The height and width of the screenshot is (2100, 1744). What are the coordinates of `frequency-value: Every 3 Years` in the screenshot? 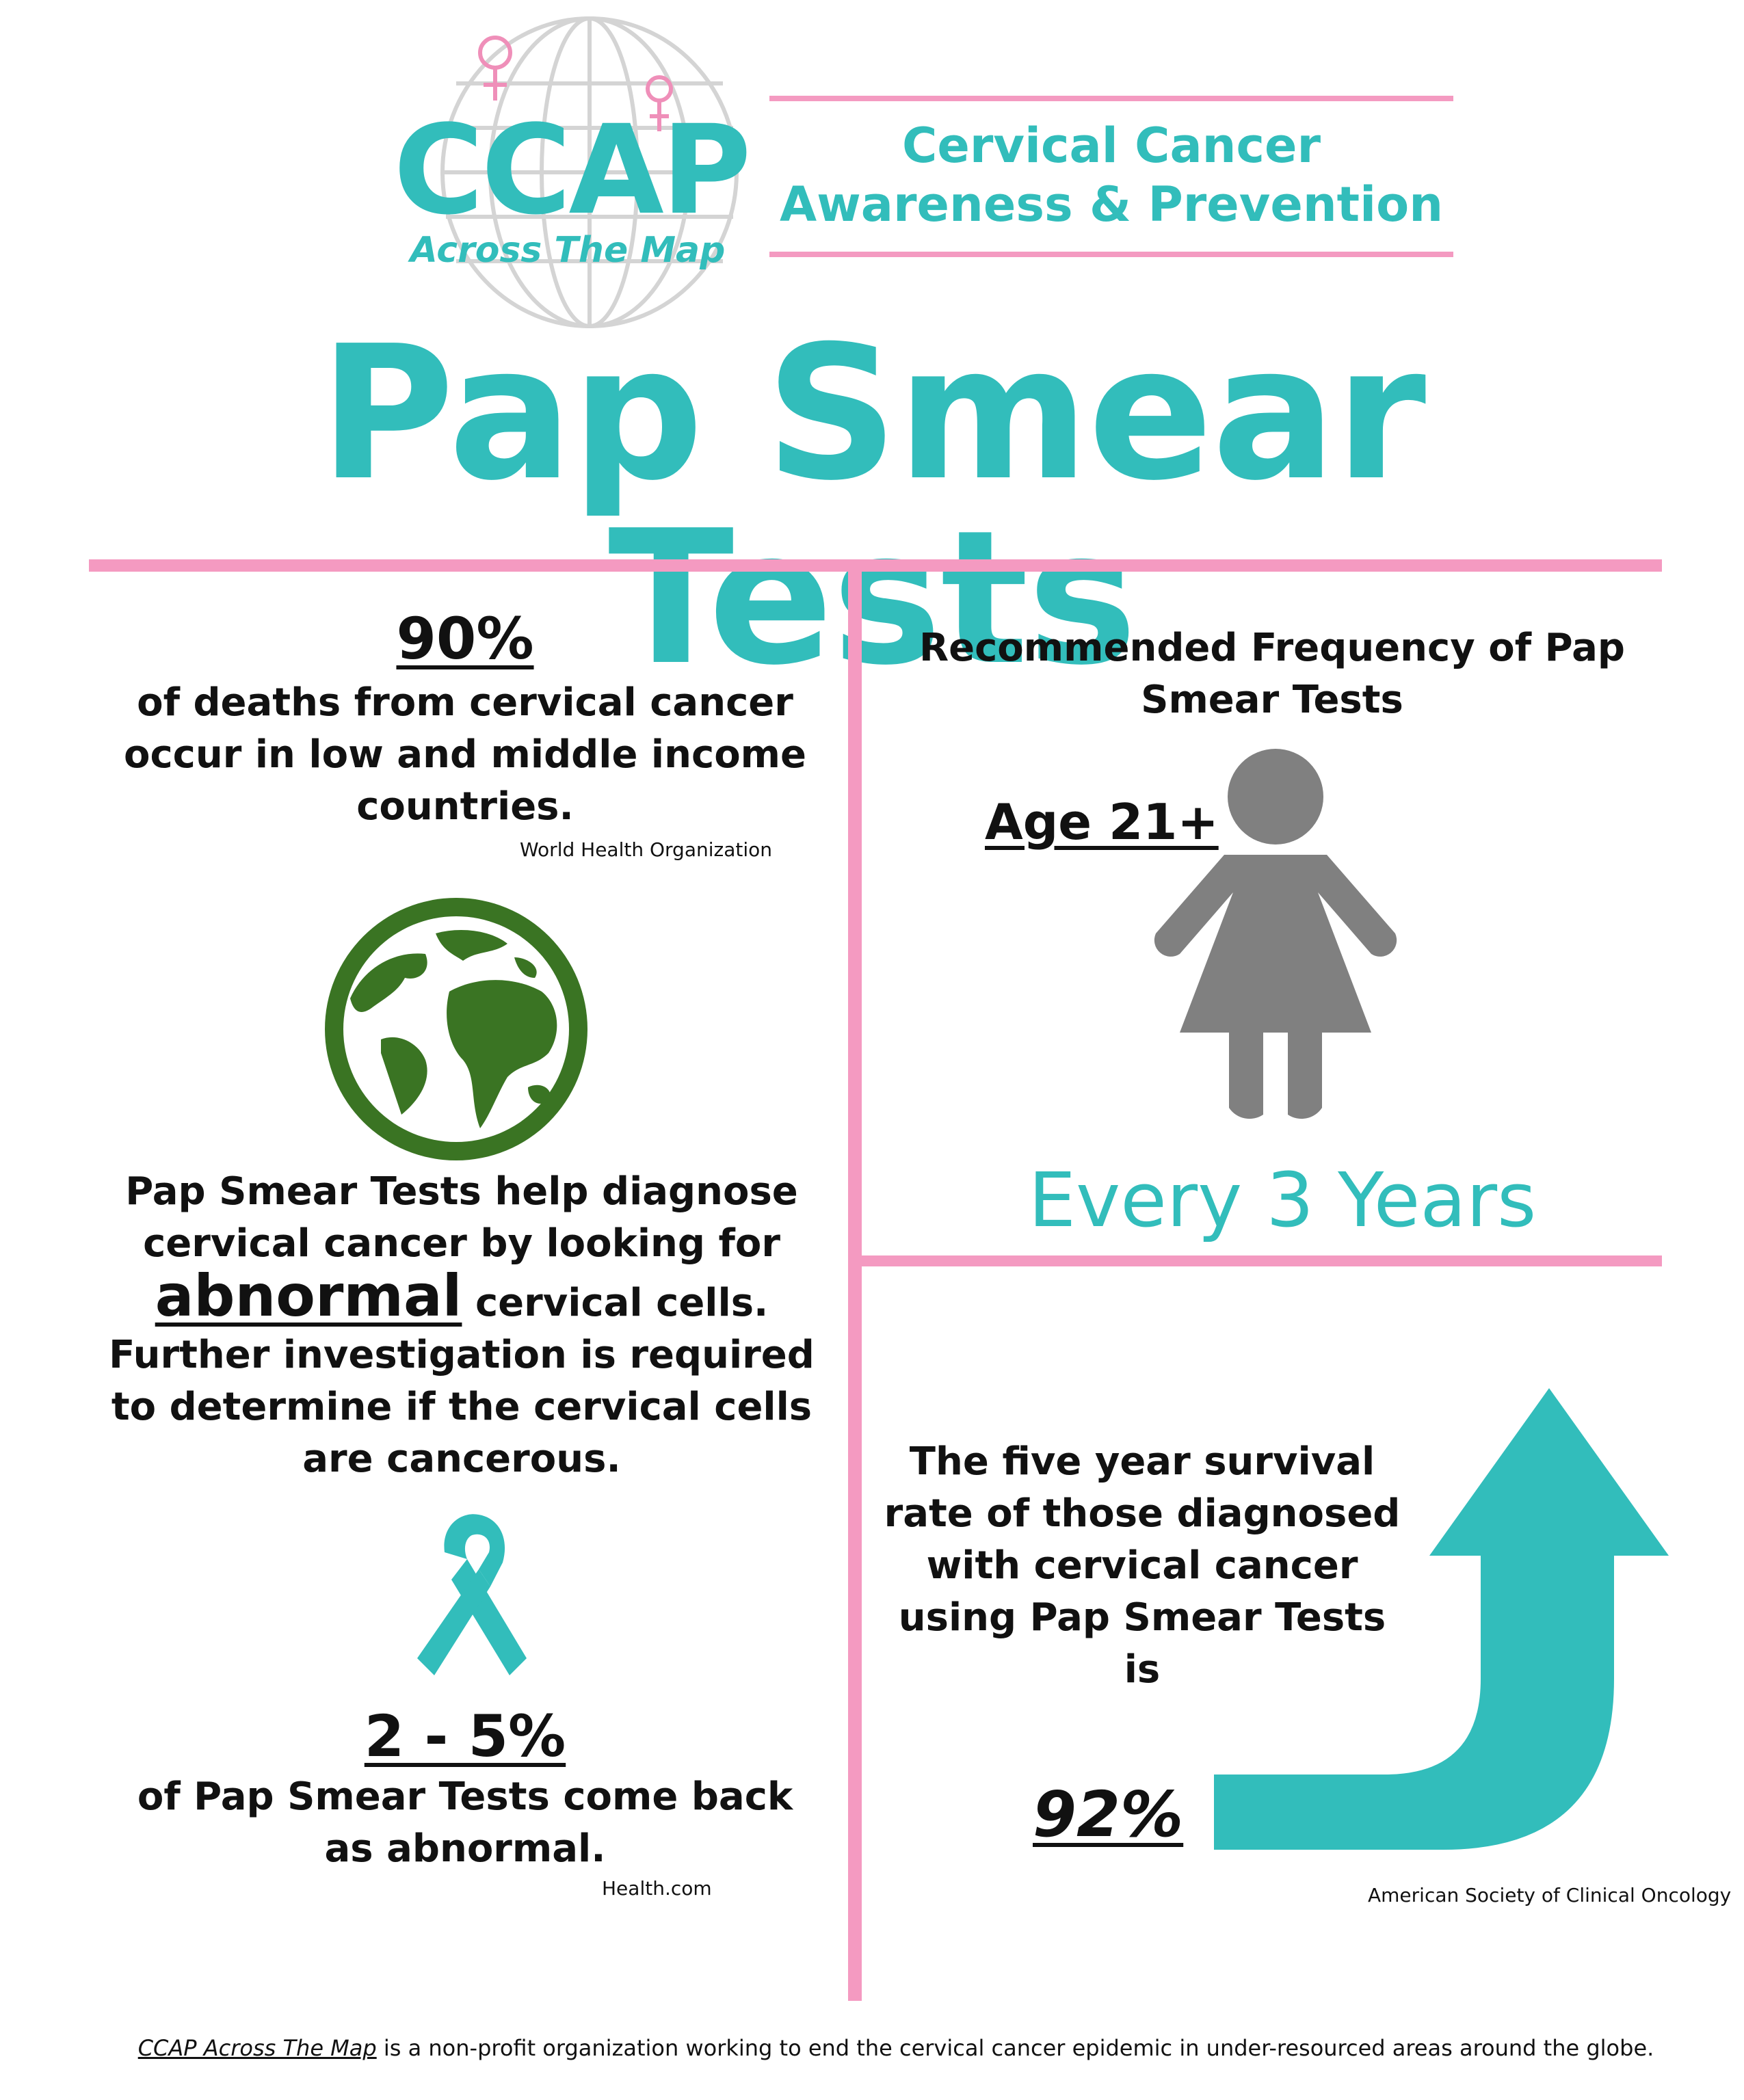 It's located at (1282, 1200).